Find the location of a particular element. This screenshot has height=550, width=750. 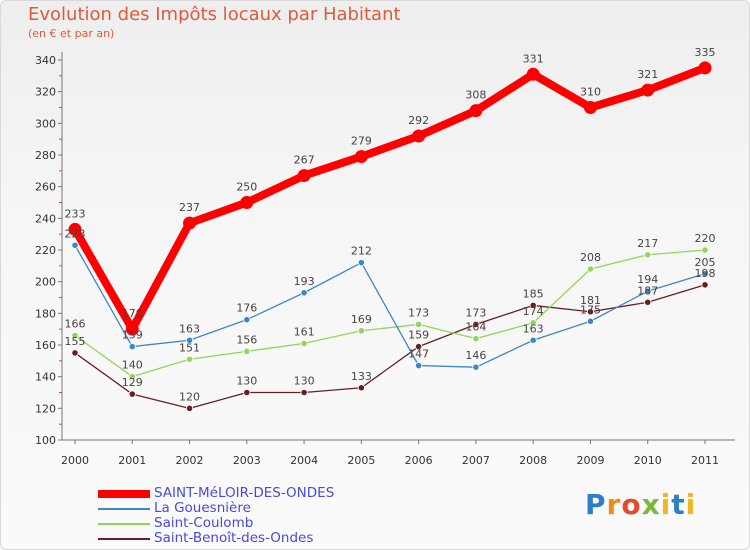

data-label: 194 is located at coordinates (647, 279).